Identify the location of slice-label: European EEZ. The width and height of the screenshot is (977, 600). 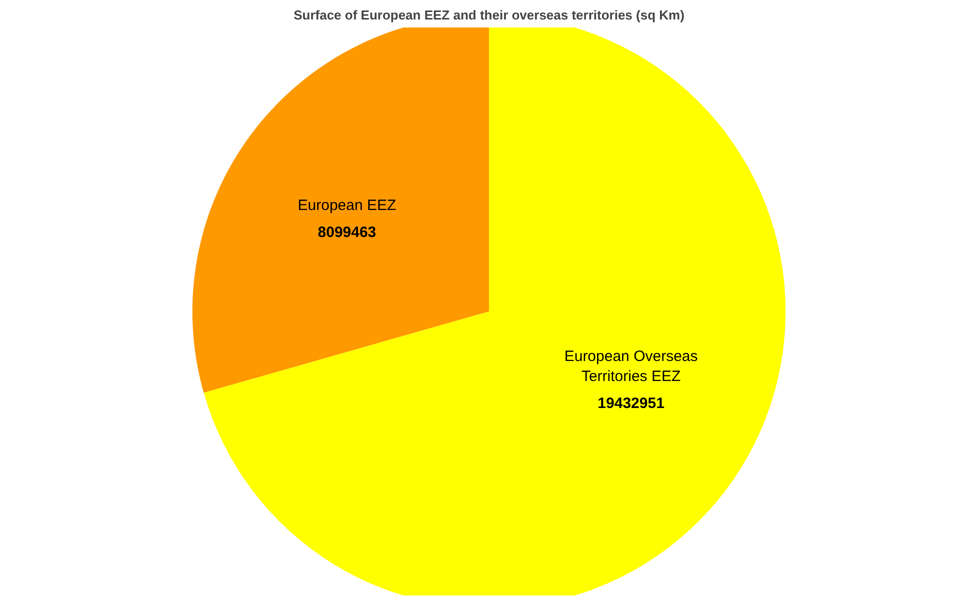
(347, 205).